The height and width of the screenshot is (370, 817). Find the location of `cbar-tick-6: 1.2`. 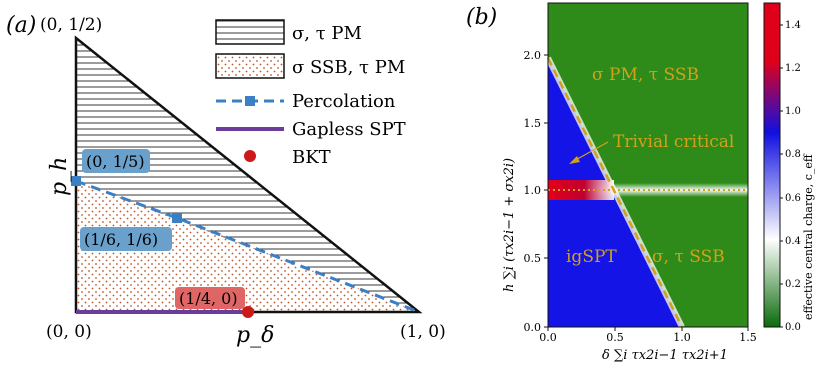

cbar-tick-6: 1.2 is located at coordinates (793, 68).